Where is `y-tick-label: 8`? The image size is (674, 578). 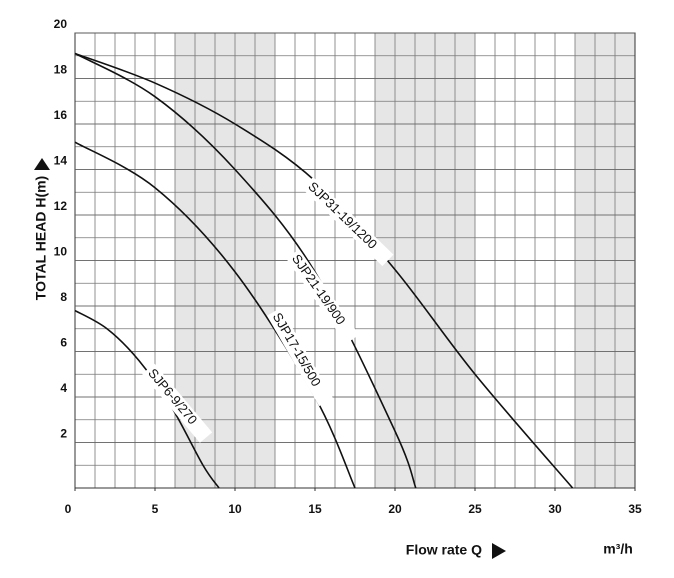 y-tick-label: 8 is located at coordinates (63, 297).